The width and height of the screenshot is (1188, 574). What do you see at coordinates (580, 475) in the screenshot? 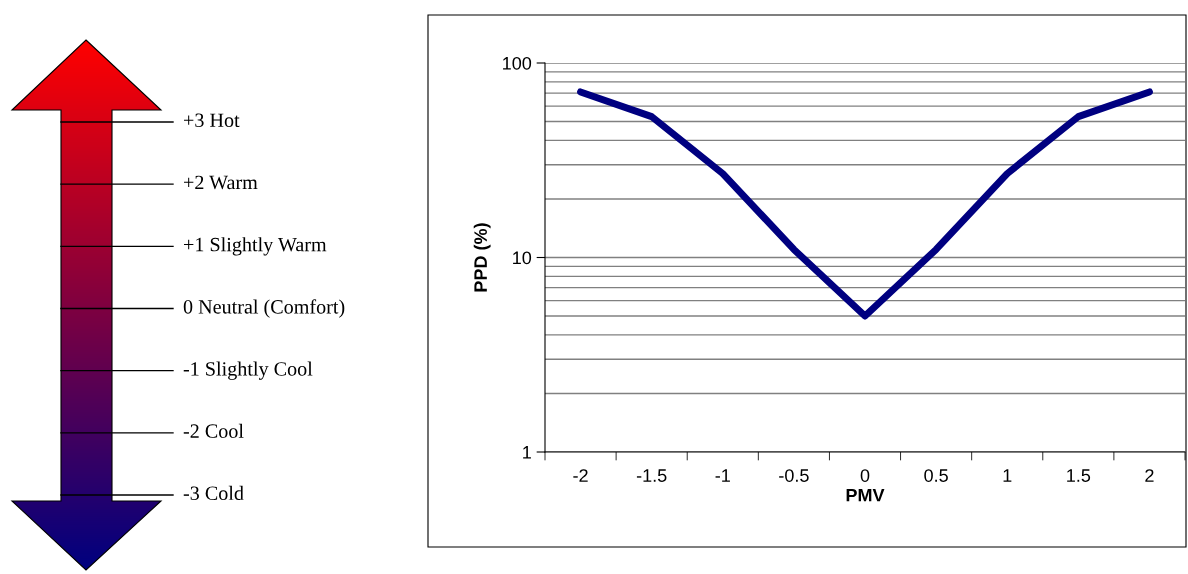
I see `x-tick-label: -2` at bounding box center [580, 475].